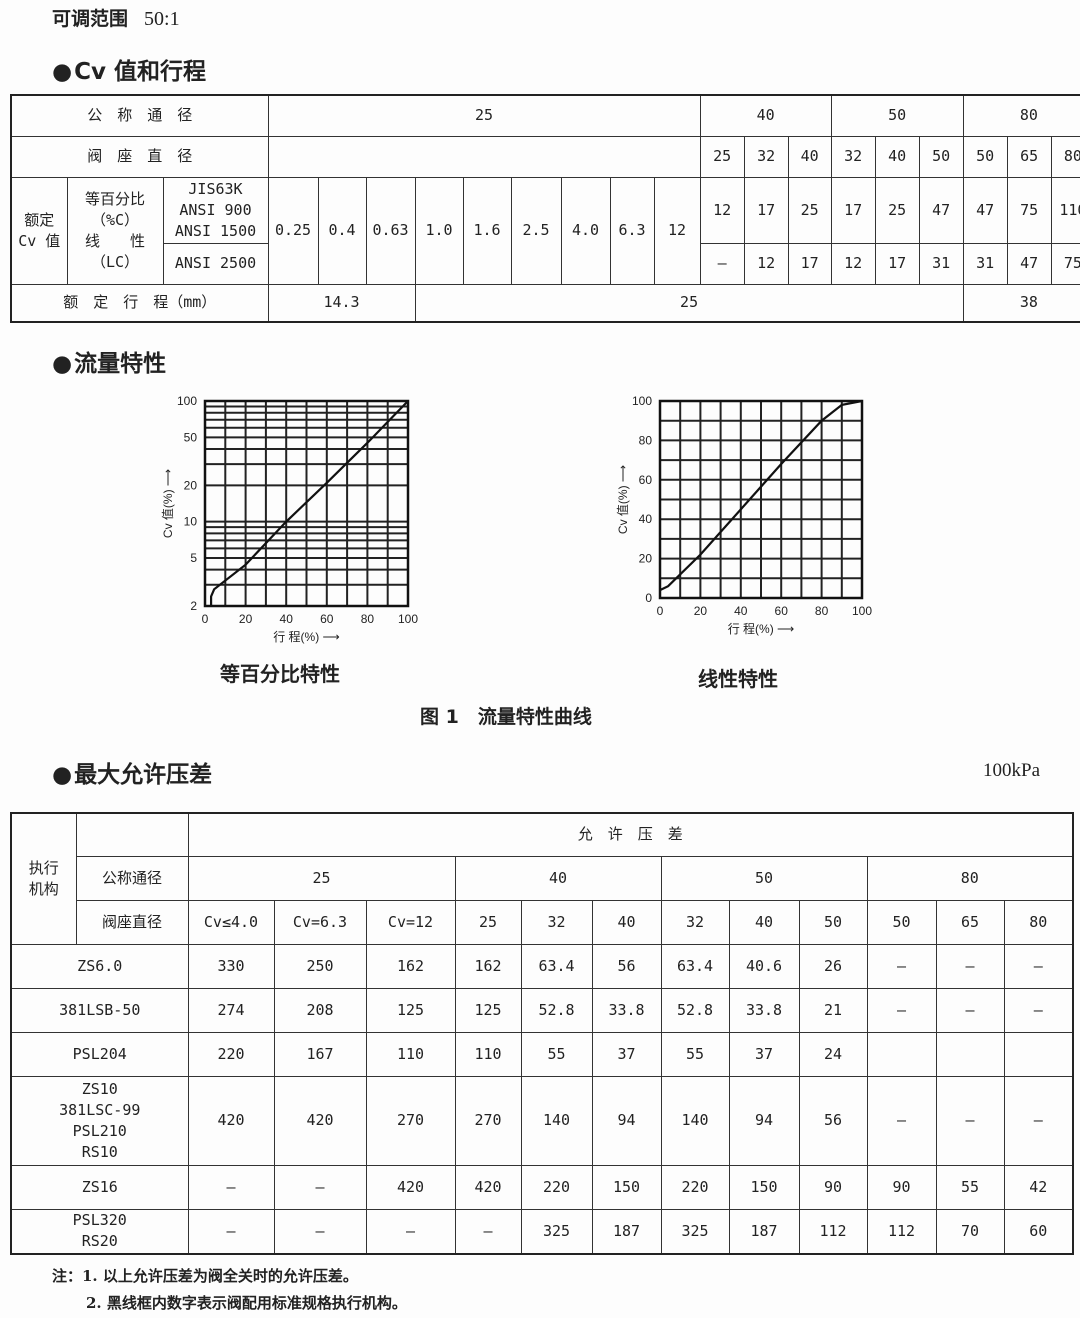 This screenshot has width=1080, height=1318. I want to click on table-cell: 75, so click(1065, 263).